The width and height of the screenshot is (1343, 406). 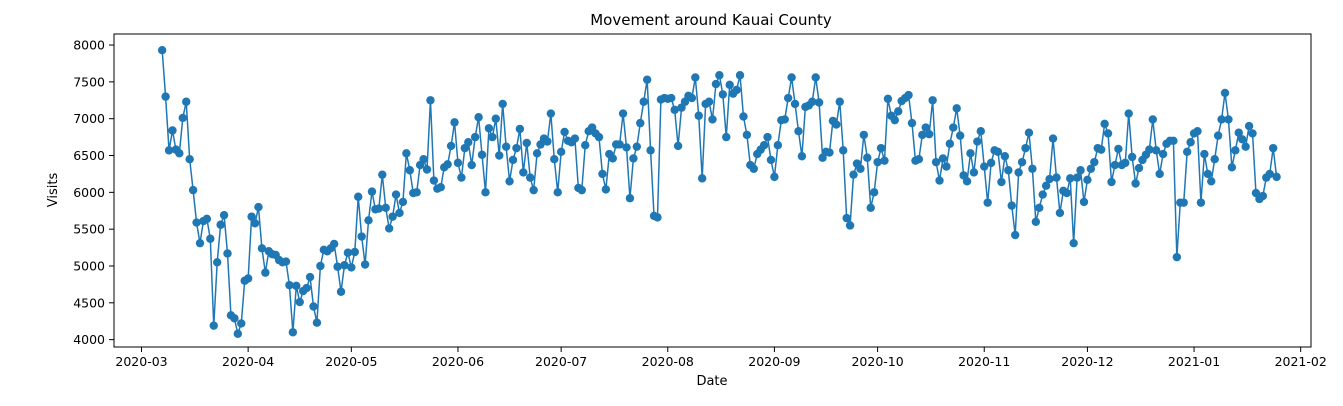 What do you see at coordinates (53, 190) in the screenshot?
I see `y-axis-title: Visits` at bounding box center [53, 190].